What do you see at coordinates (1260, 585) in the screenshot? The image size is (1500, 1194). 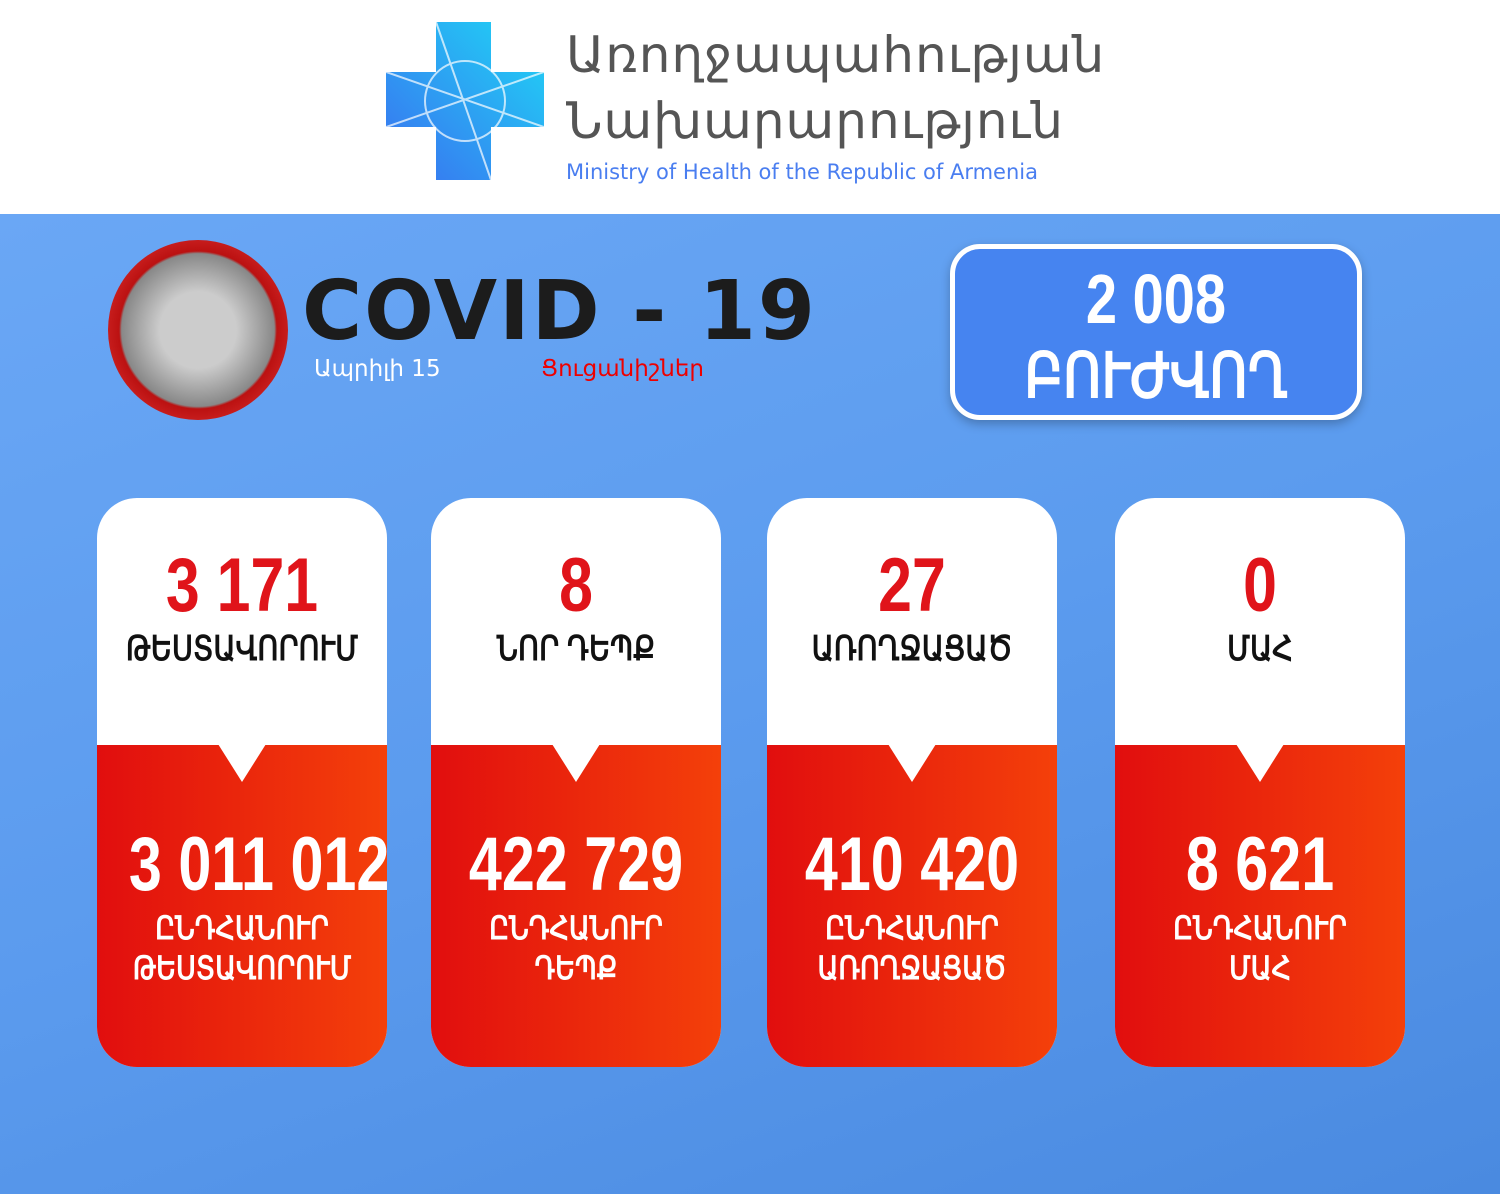 I see `daily-value: 0` at bounding box center [1260, 585].